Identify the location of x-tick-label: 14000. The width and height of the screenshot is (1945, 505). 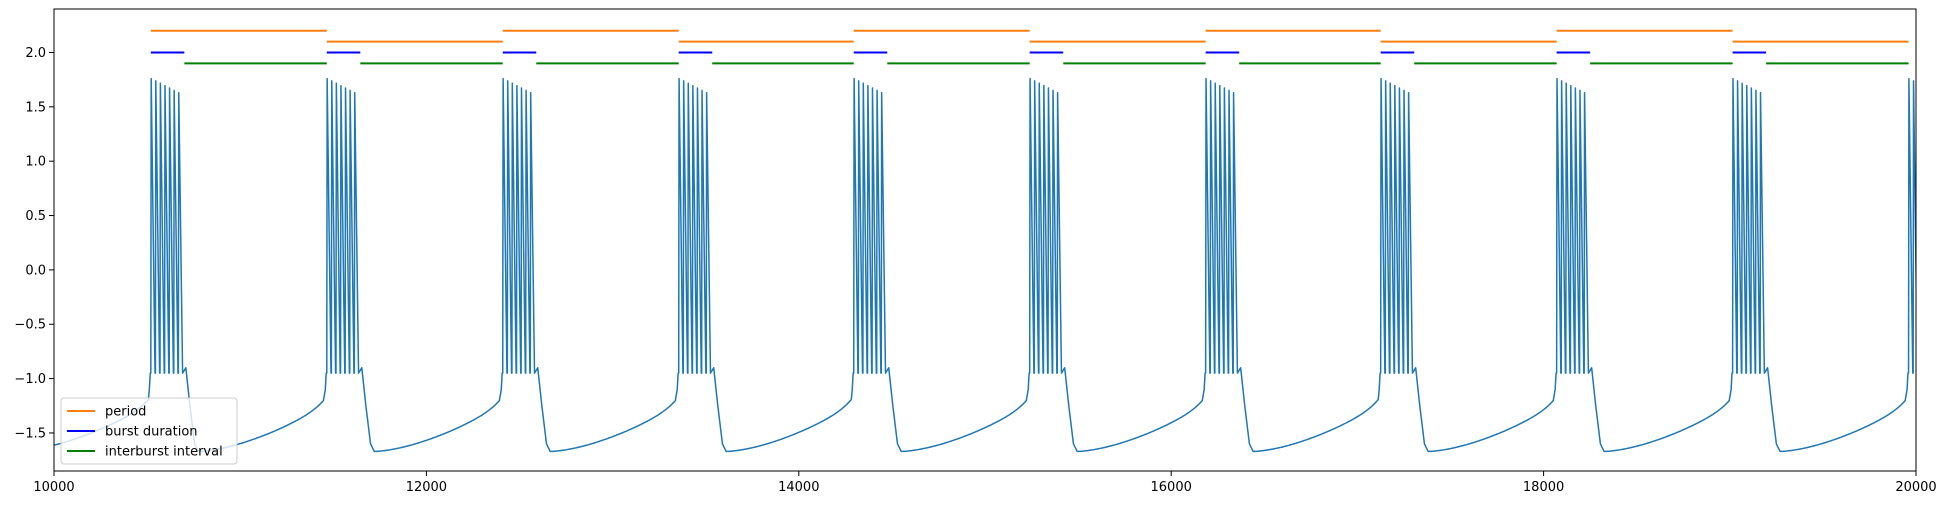
(798, 487).